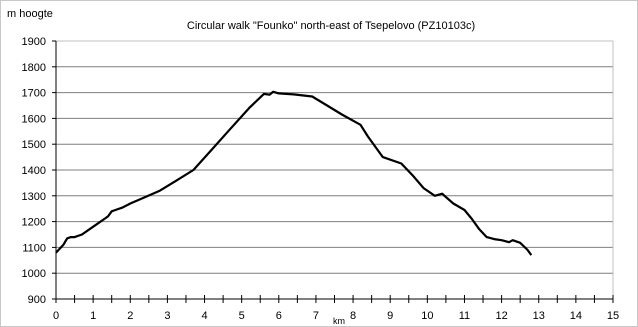 The height and width of the screenshot is (327, 638). Describe the element at coordinates (353, 316) in the screenshot. I see `x-tick-label: 8` at that location.